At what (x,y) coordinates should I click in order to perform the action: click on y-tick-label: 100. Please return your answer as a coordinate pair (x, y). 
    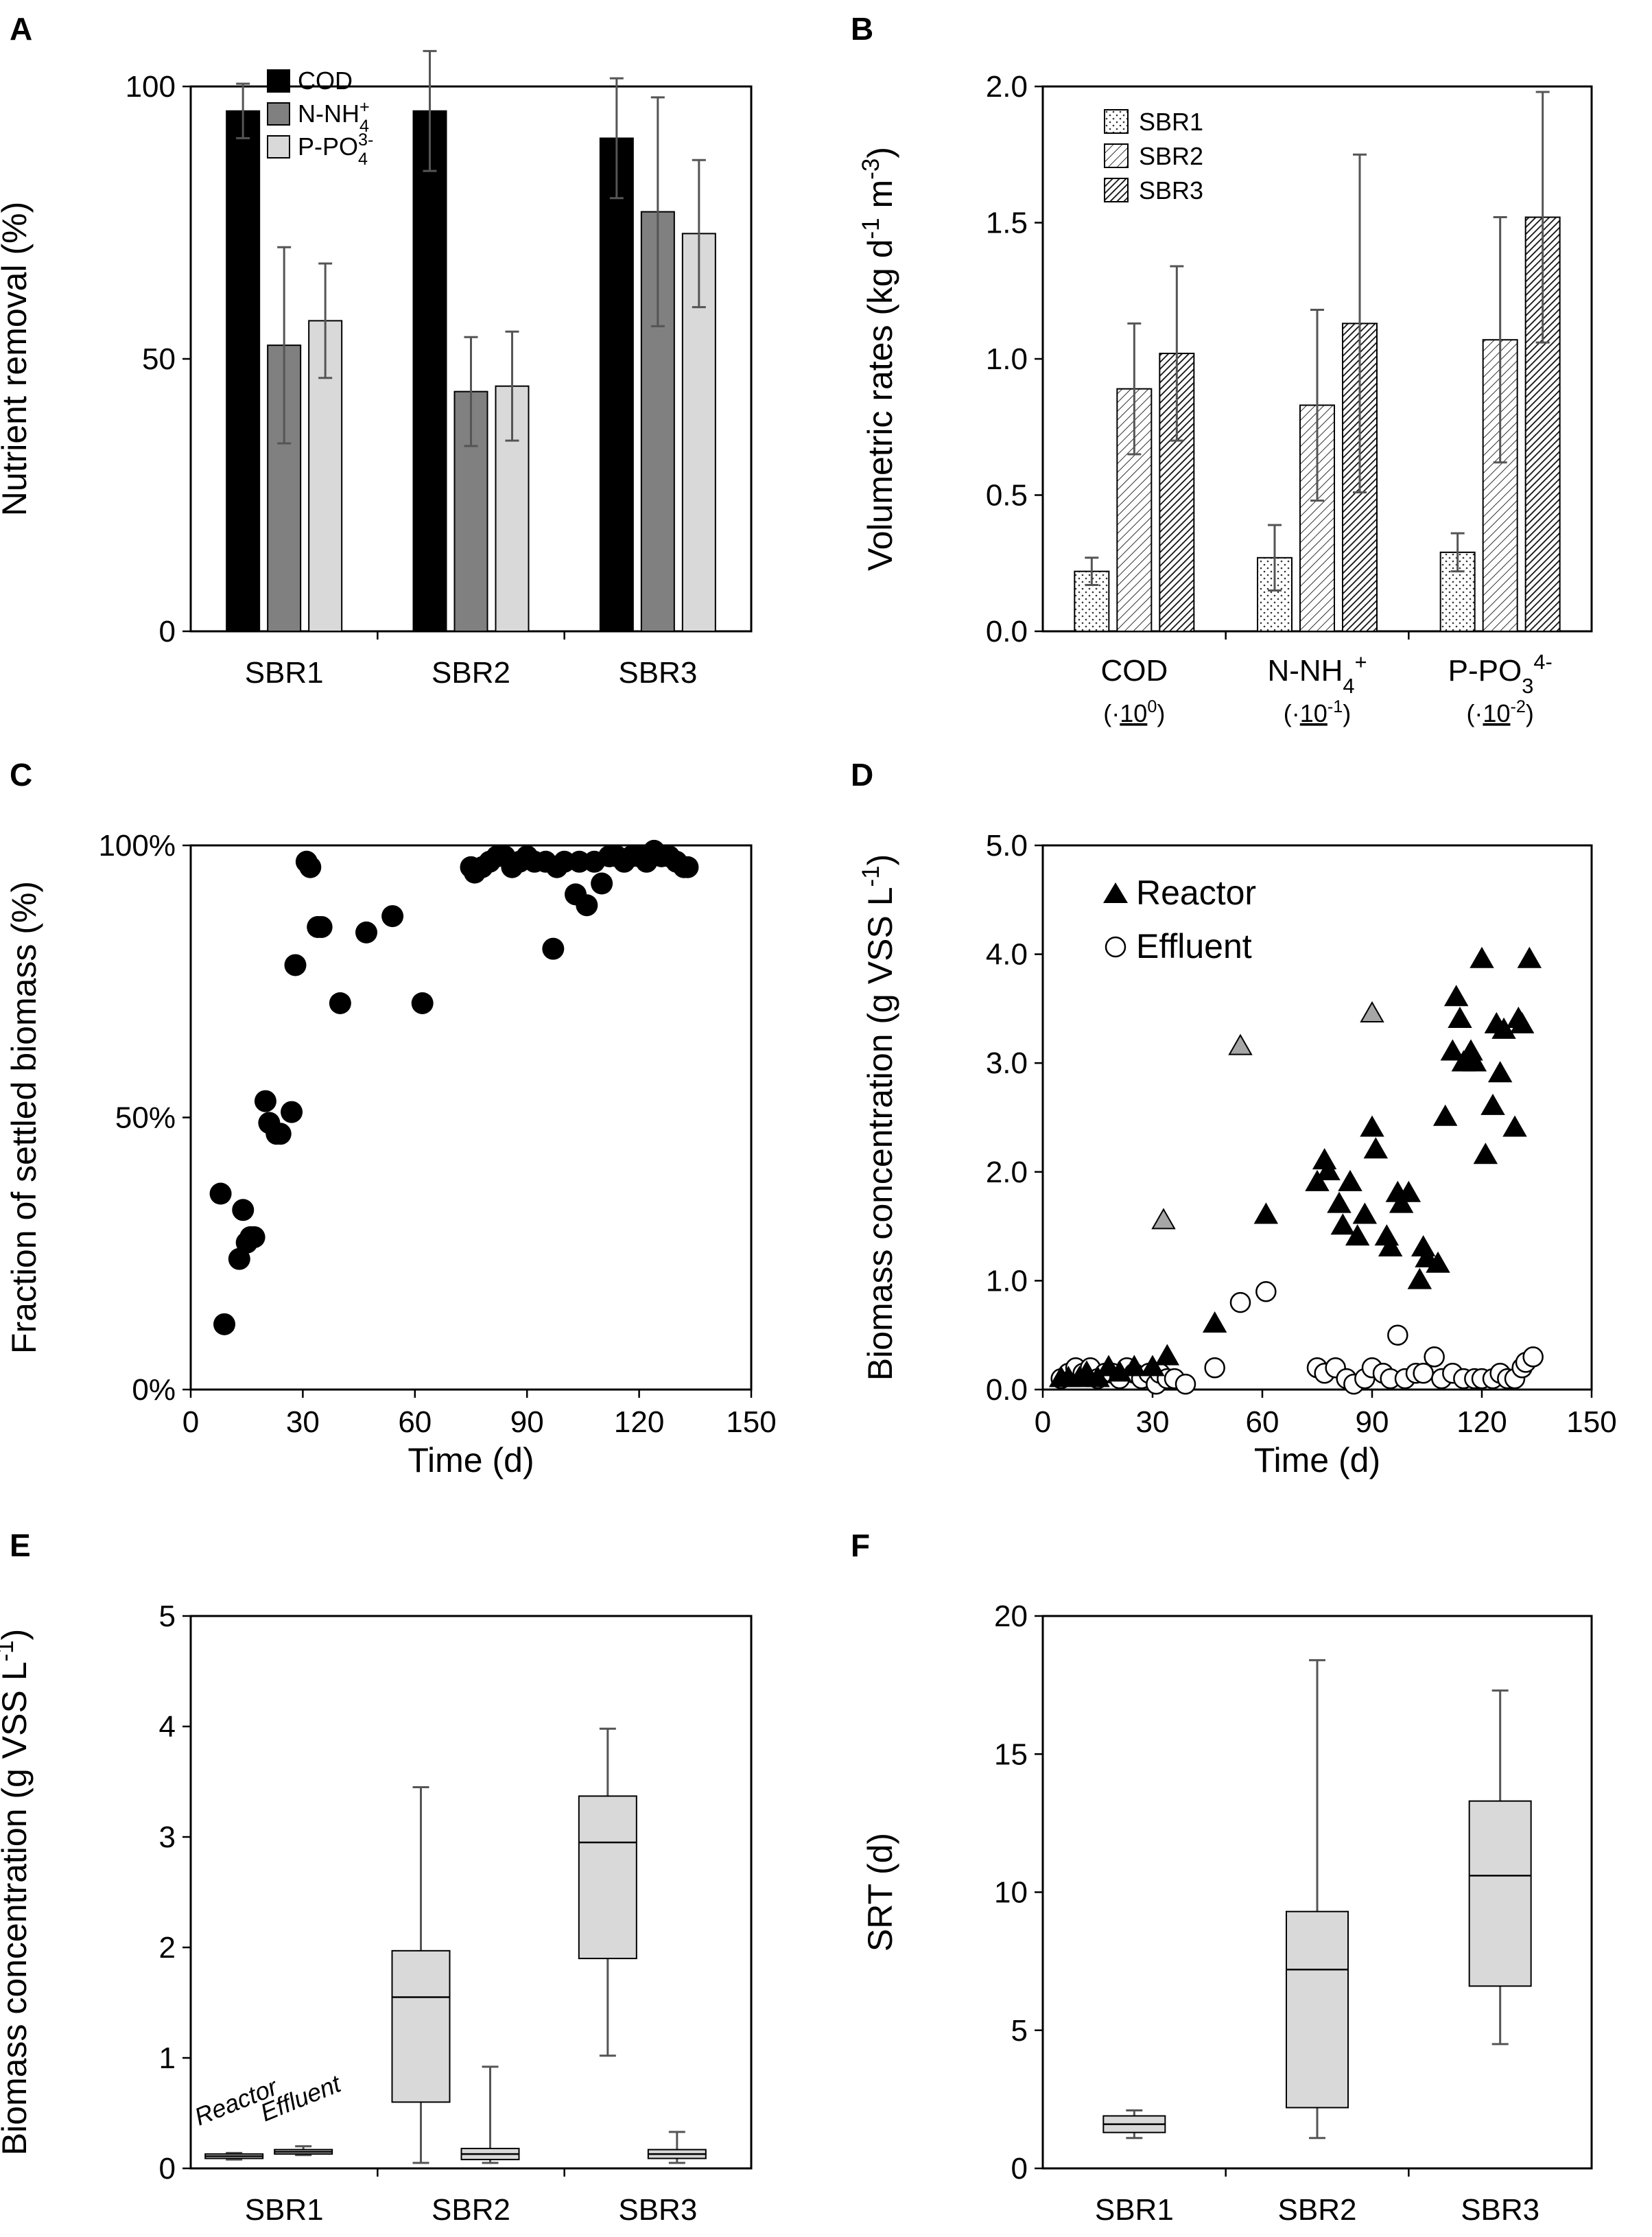
    Looking at the image, I should click on (151, 87).